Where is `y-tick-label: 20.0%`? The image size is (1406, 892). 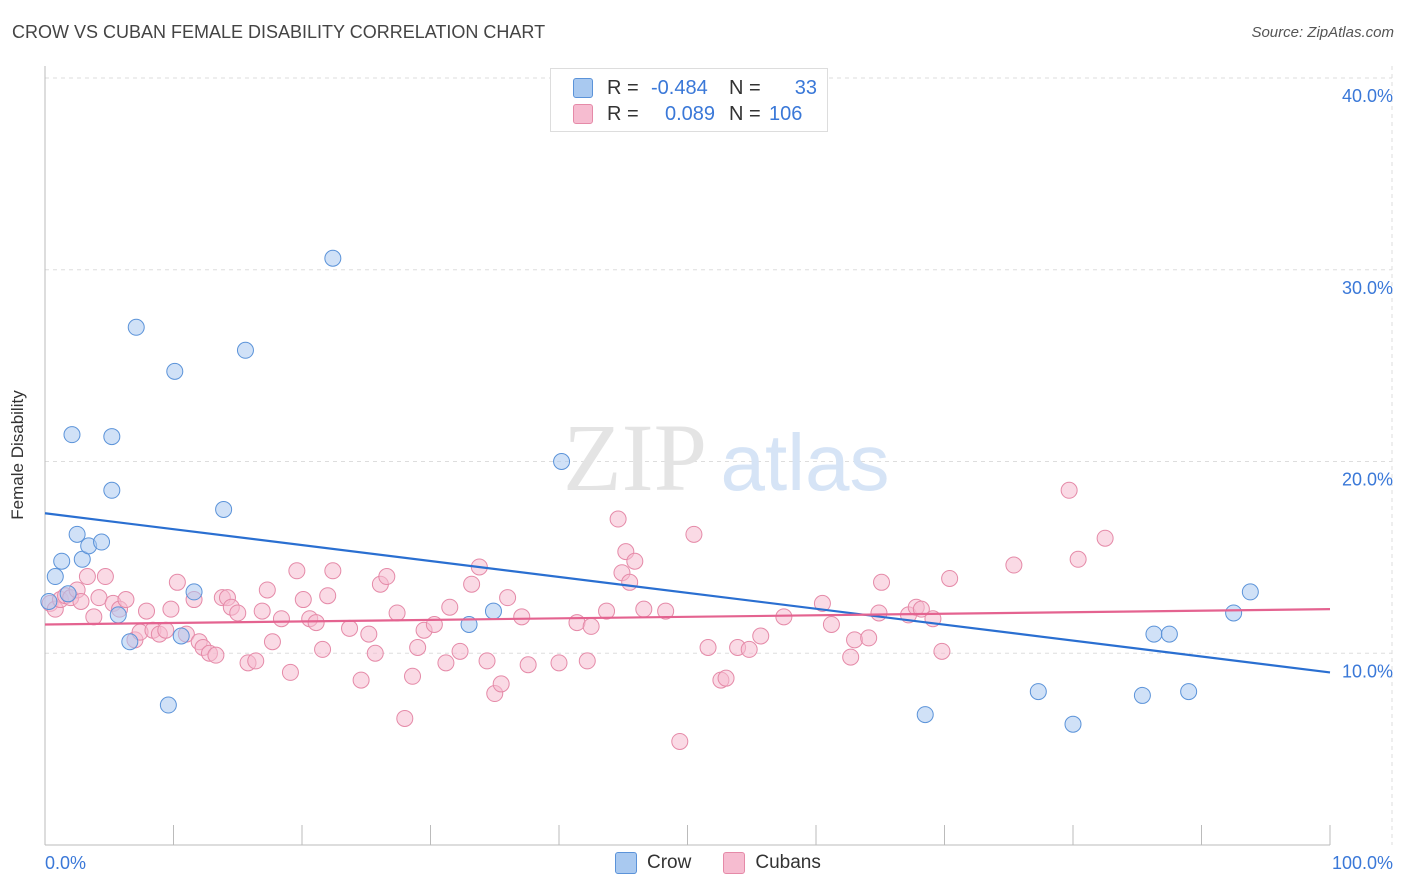 y-tick-label: 20.0% is located at coordinates (1367, 480).